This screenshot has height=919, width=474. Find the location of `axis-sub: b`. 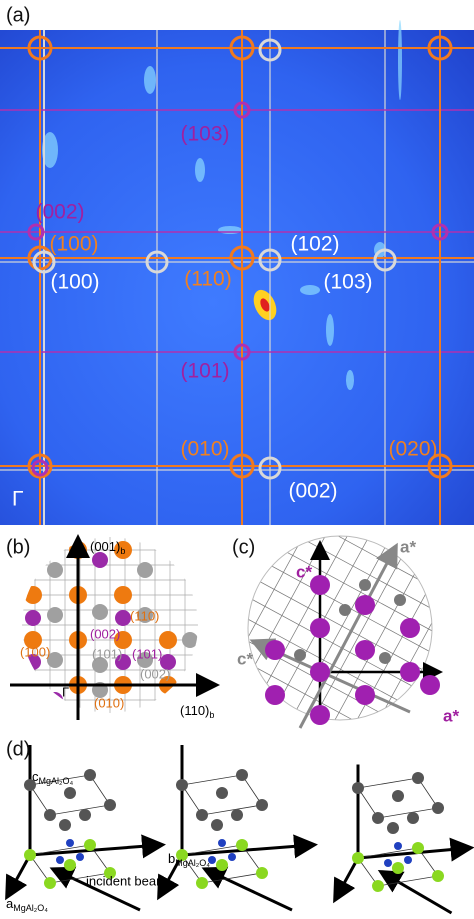

axis-sub: b is located at coordinates (211, 715).